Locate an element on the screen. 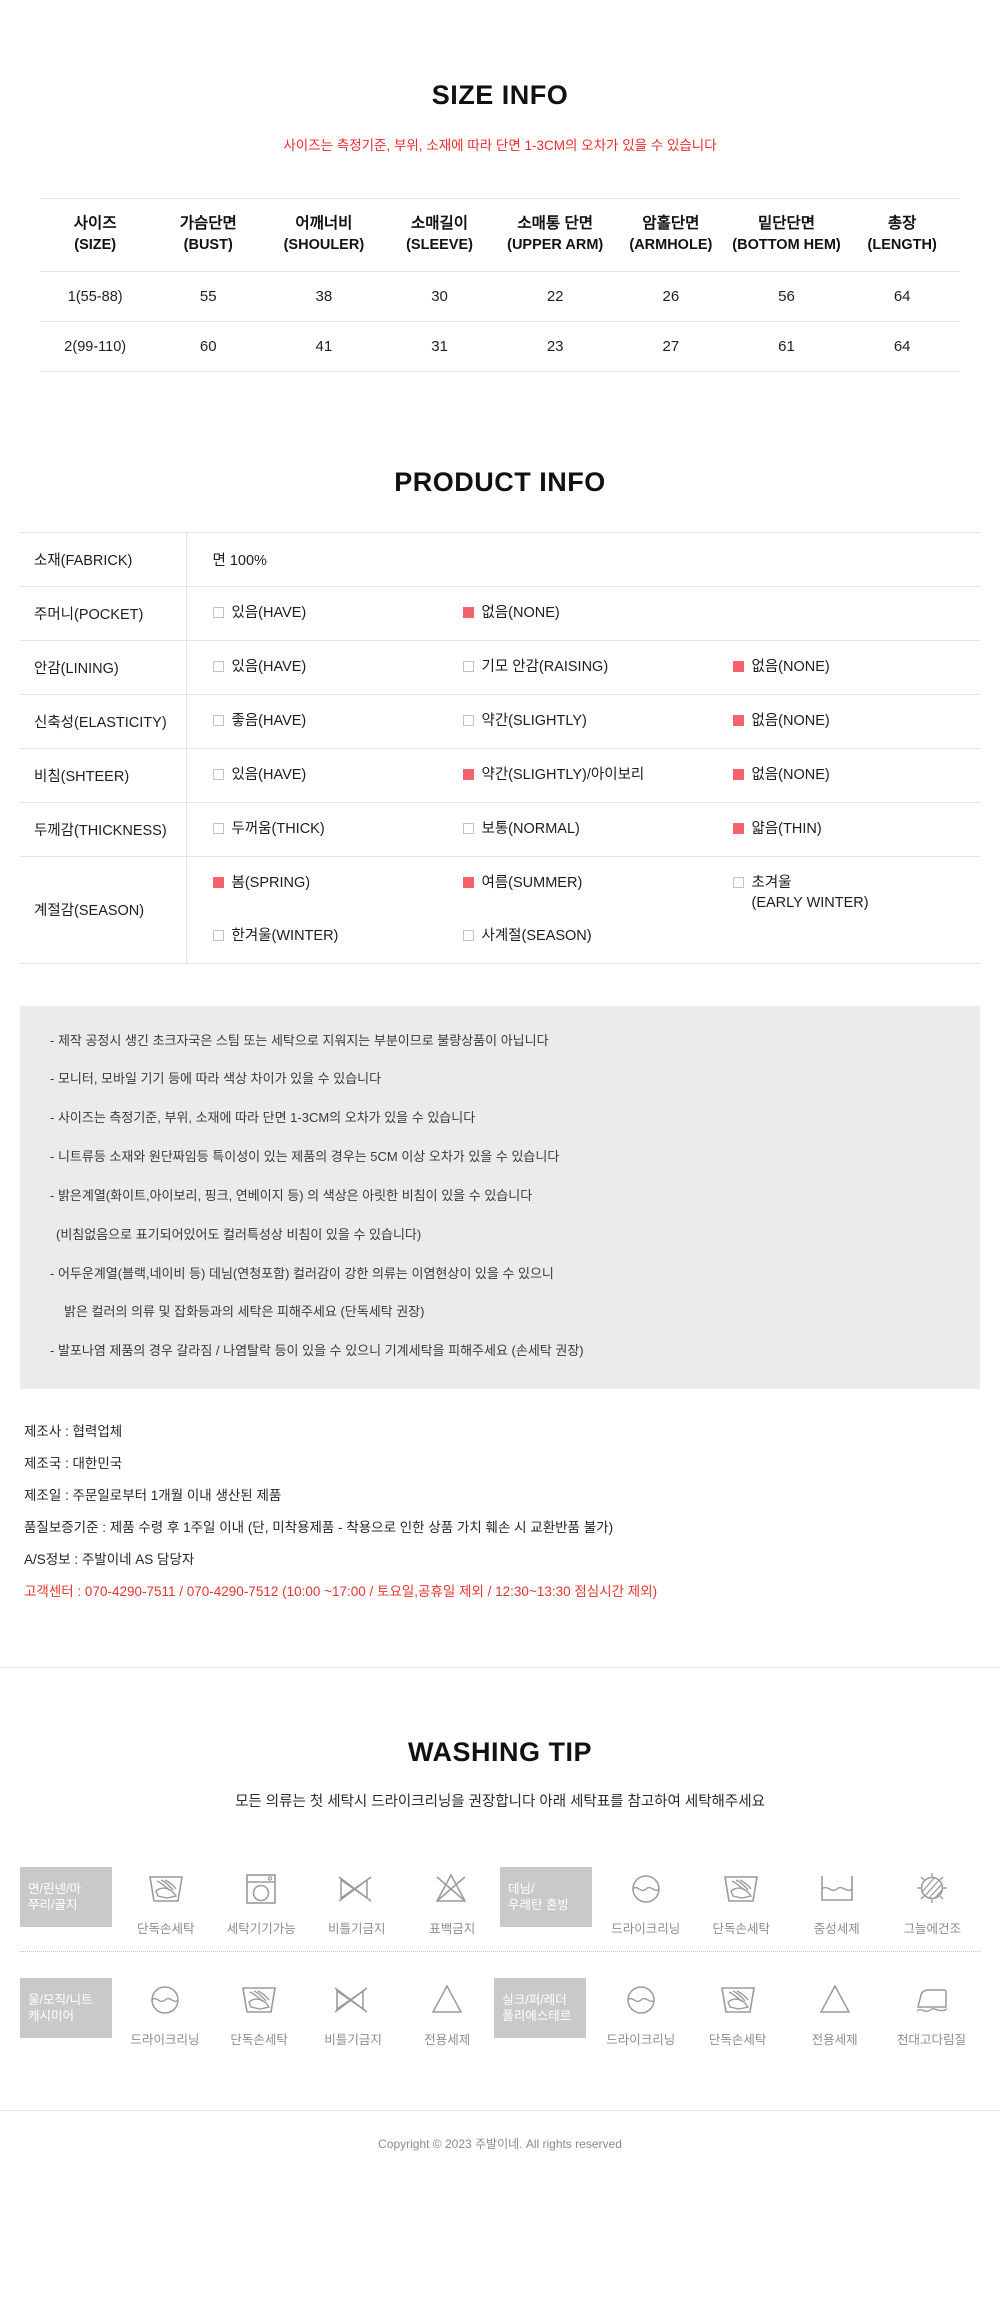 The image size is (1000, 2300). washing-row: 면/린넨/마 쭈리/골지 단독손세탁 세탁기기가능 is located at coordinates (500, 1901).